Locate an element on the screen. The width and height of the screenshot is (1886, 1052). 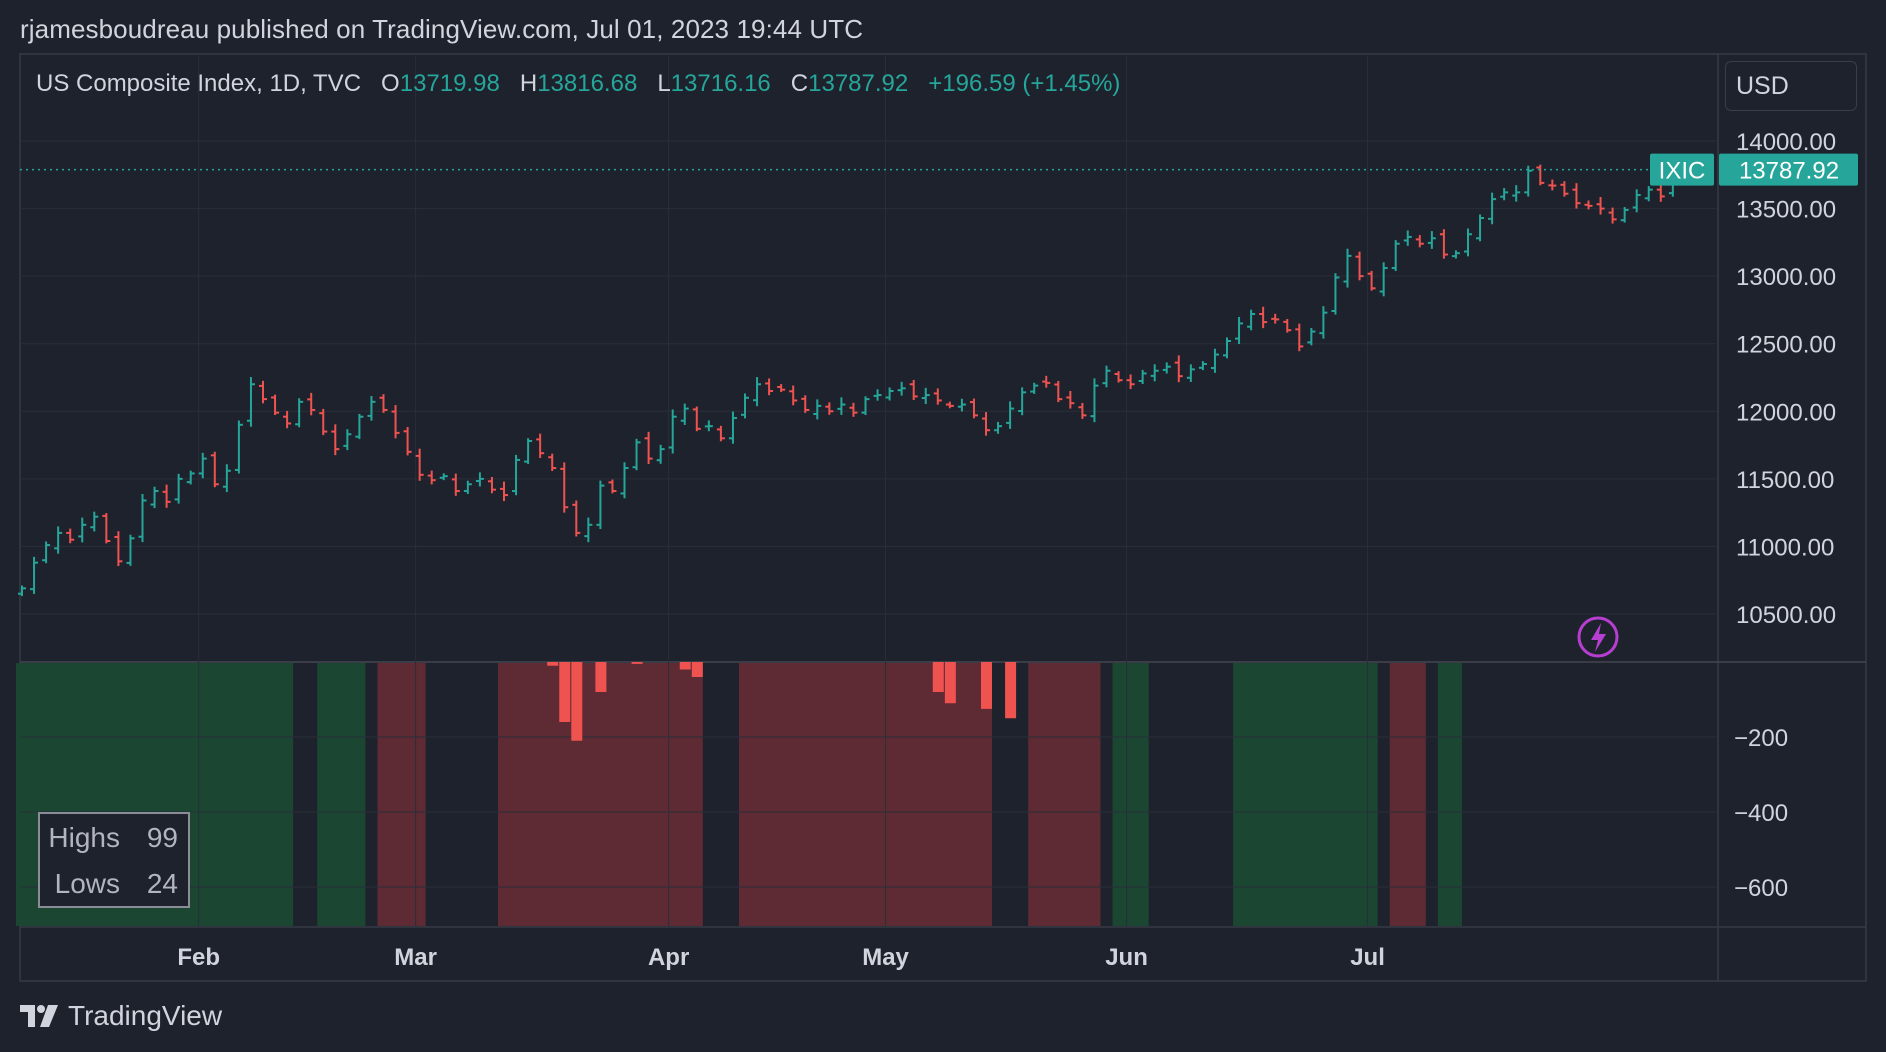
price-tick-2: 13000.00 is located at coordinates (1786, 277).